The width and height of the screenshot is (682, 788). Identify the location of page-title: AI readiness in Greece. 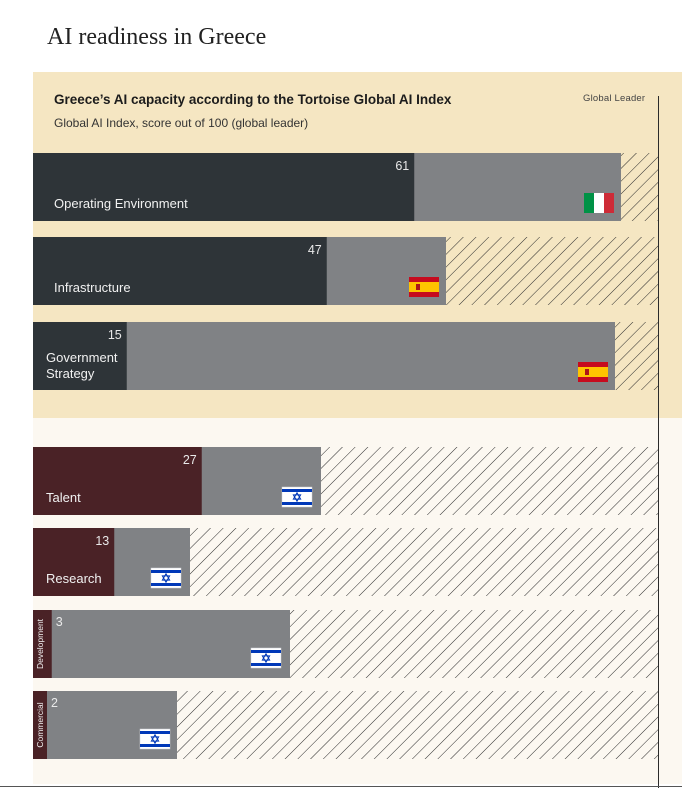
(157, 37).